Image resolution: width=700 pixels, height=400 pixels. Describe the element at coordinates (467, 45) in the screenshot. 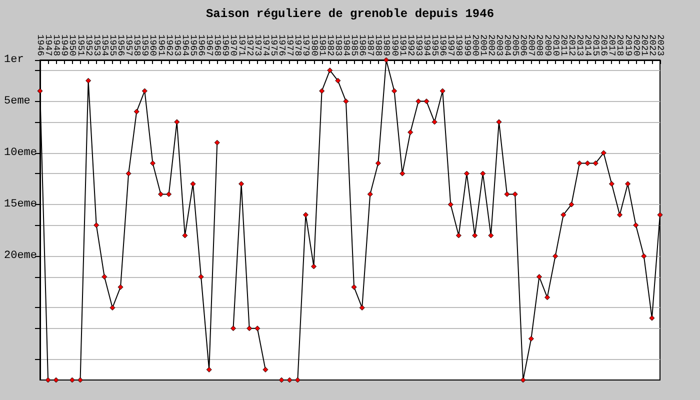

I see `x-tick-label: 1999` at that location.